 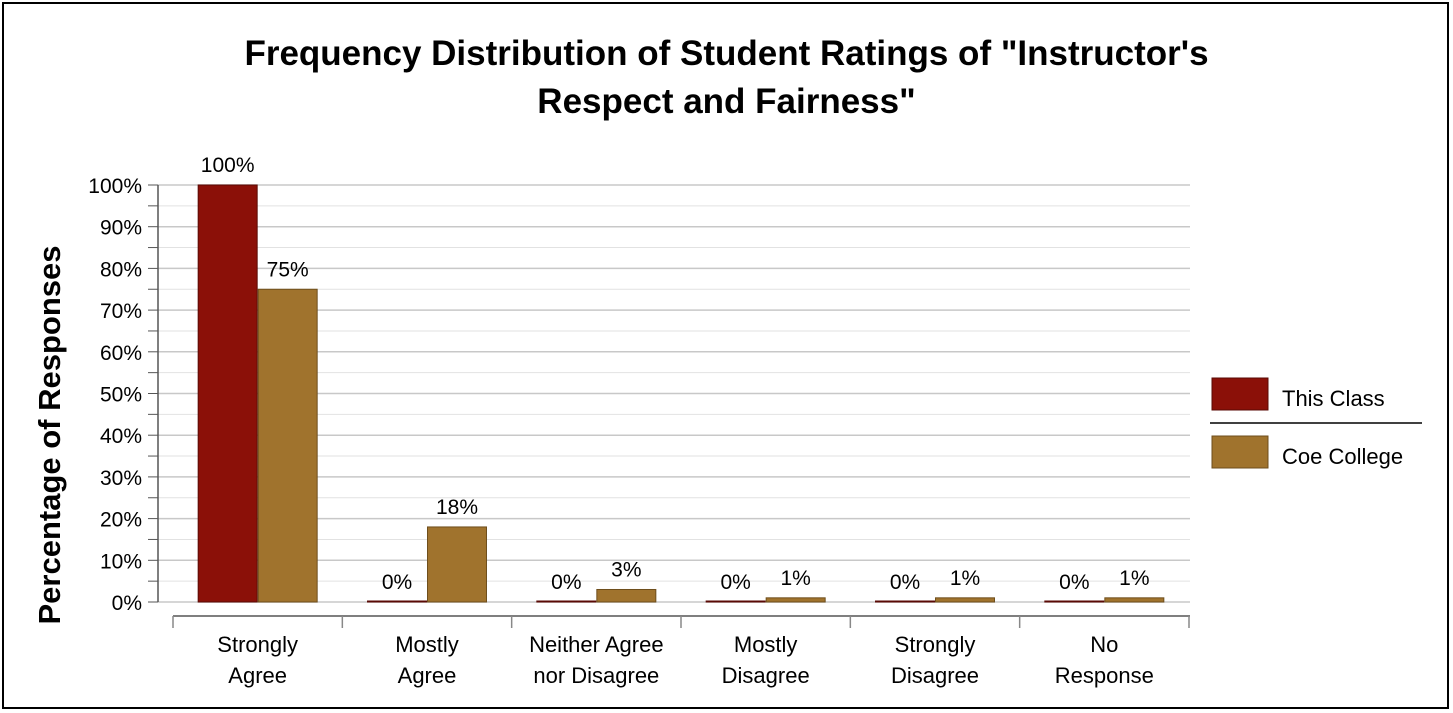 What do you see at coordinates (121, 520) in the screenshot?
I see `y-tick-label: 20%` at bounding box center [121, 520].